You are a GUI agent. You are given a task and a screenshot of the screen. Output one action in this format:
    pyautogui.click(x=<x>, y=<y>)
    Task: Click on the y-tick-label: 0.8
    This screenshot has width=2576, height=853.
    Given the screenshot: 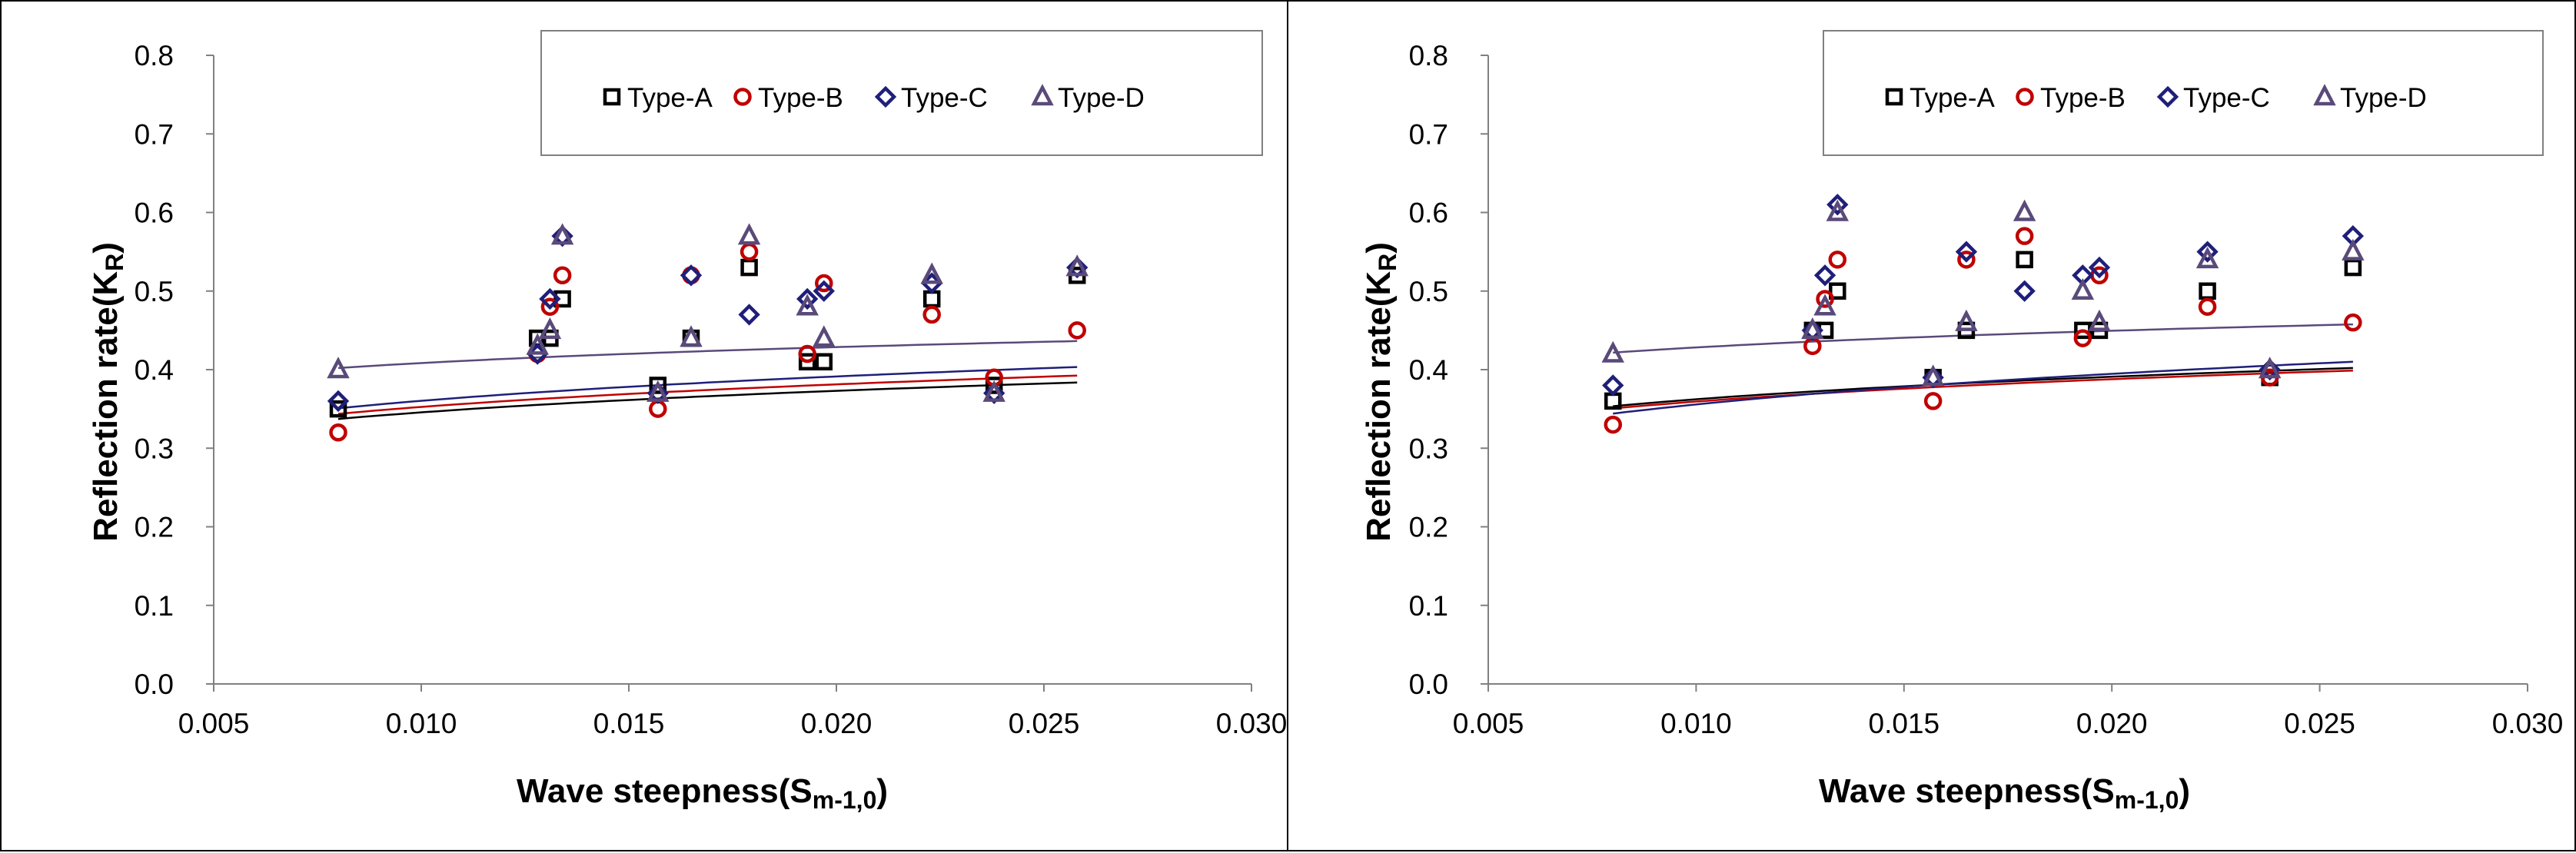 What is the action you would take?
    pyautogui.click(x=1428, y=56)
    